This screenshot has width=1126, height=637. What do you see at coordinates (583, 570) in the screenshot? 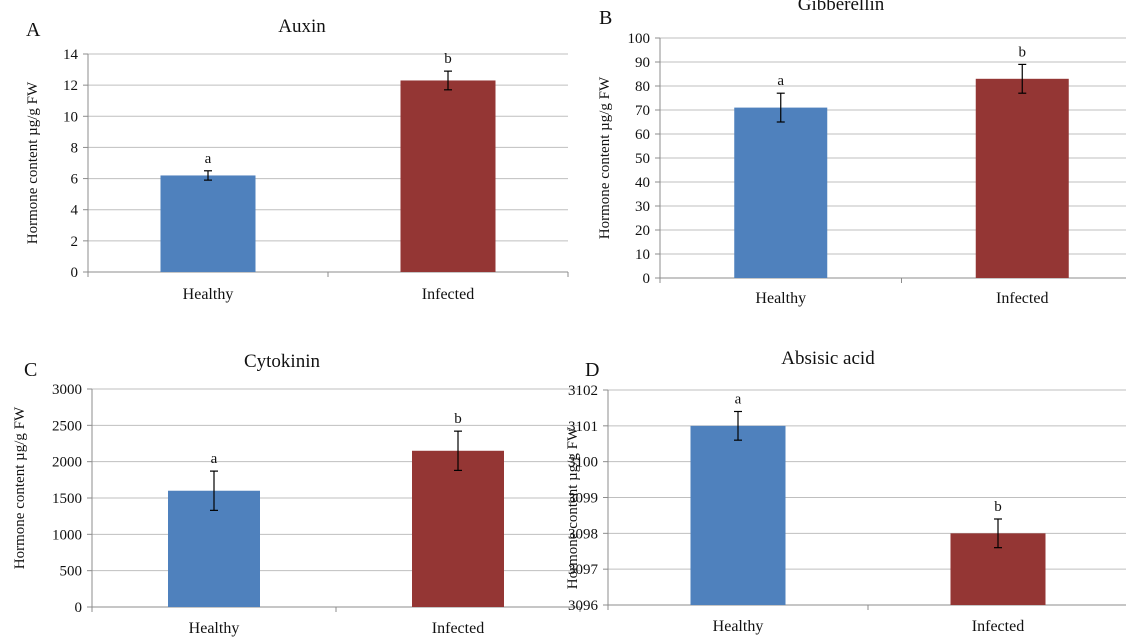
I see `y-tick-label: 3097` at bounding box center [583, 570].